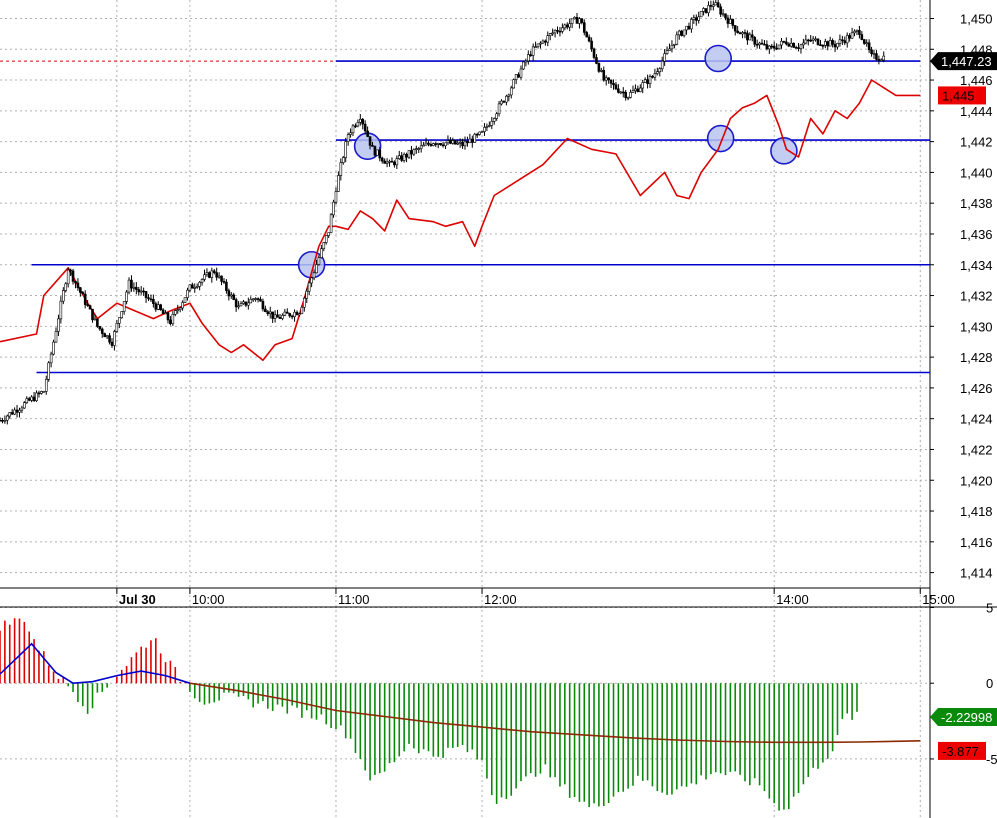 The image size is (997, 818). What do you see at coordinates (718, 58) in the screenshot?
I see `marker-circle` at bounding box center [718, 58].